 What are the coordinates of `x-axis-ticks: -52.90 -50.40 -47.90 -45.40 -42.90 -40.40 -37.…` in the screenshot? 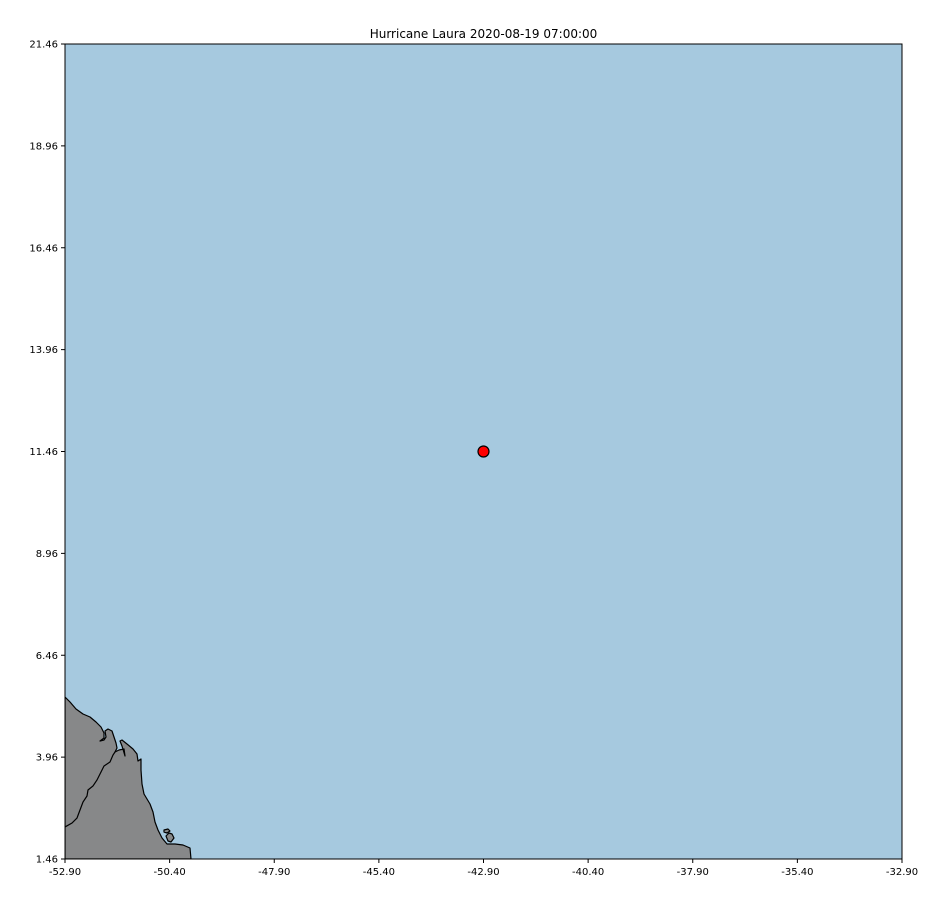 It's located at (483, 868).